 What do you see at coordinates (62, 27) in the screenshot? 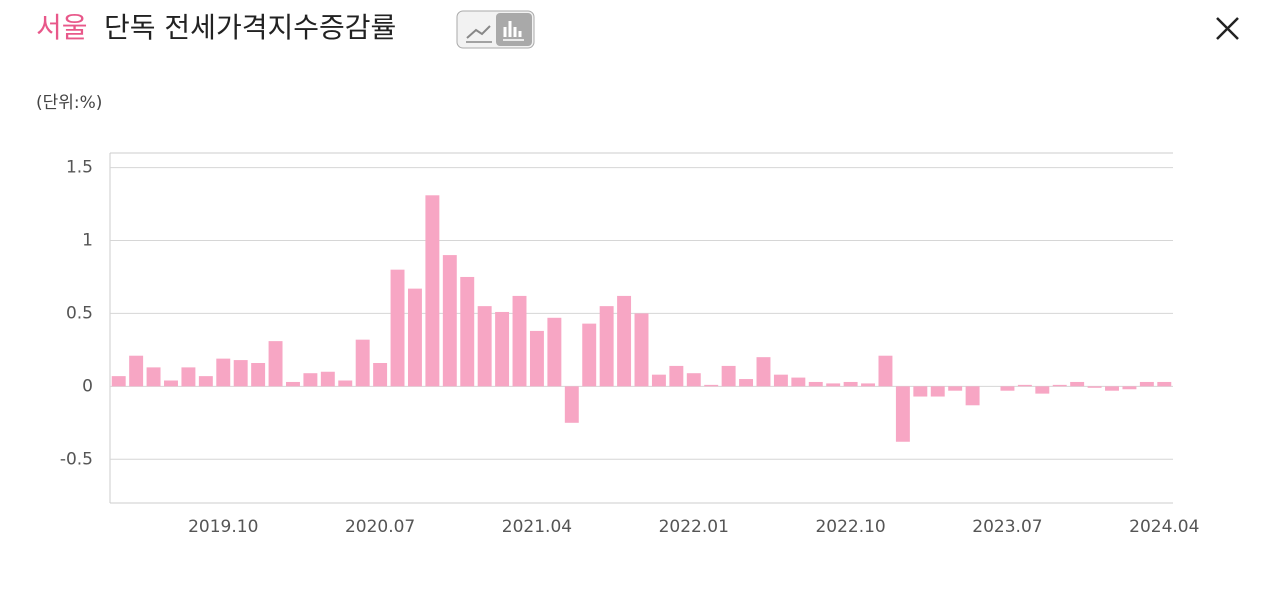
I see `title-region: 서울` at bounding box center [62, 27].